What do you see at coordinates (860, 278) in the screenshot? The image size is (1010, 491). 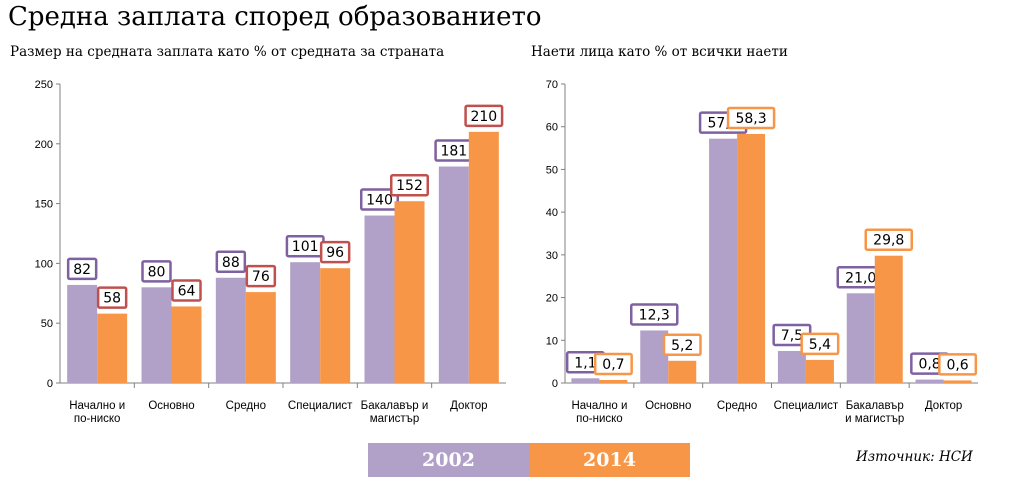 I see `chart2-data-label: 21,0` at bounding box center [860, 278].